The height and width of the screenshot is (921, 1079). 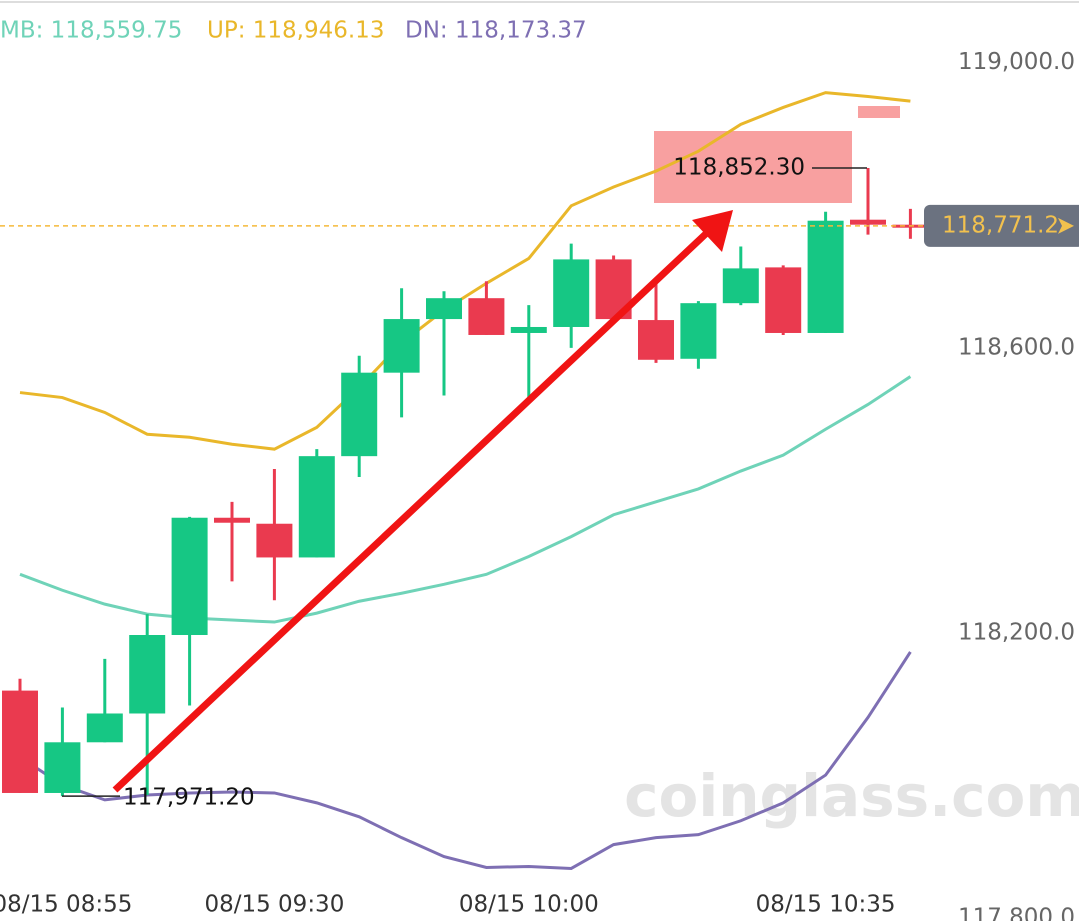 I want to click on price-tag, so click(x=1001, y=225).